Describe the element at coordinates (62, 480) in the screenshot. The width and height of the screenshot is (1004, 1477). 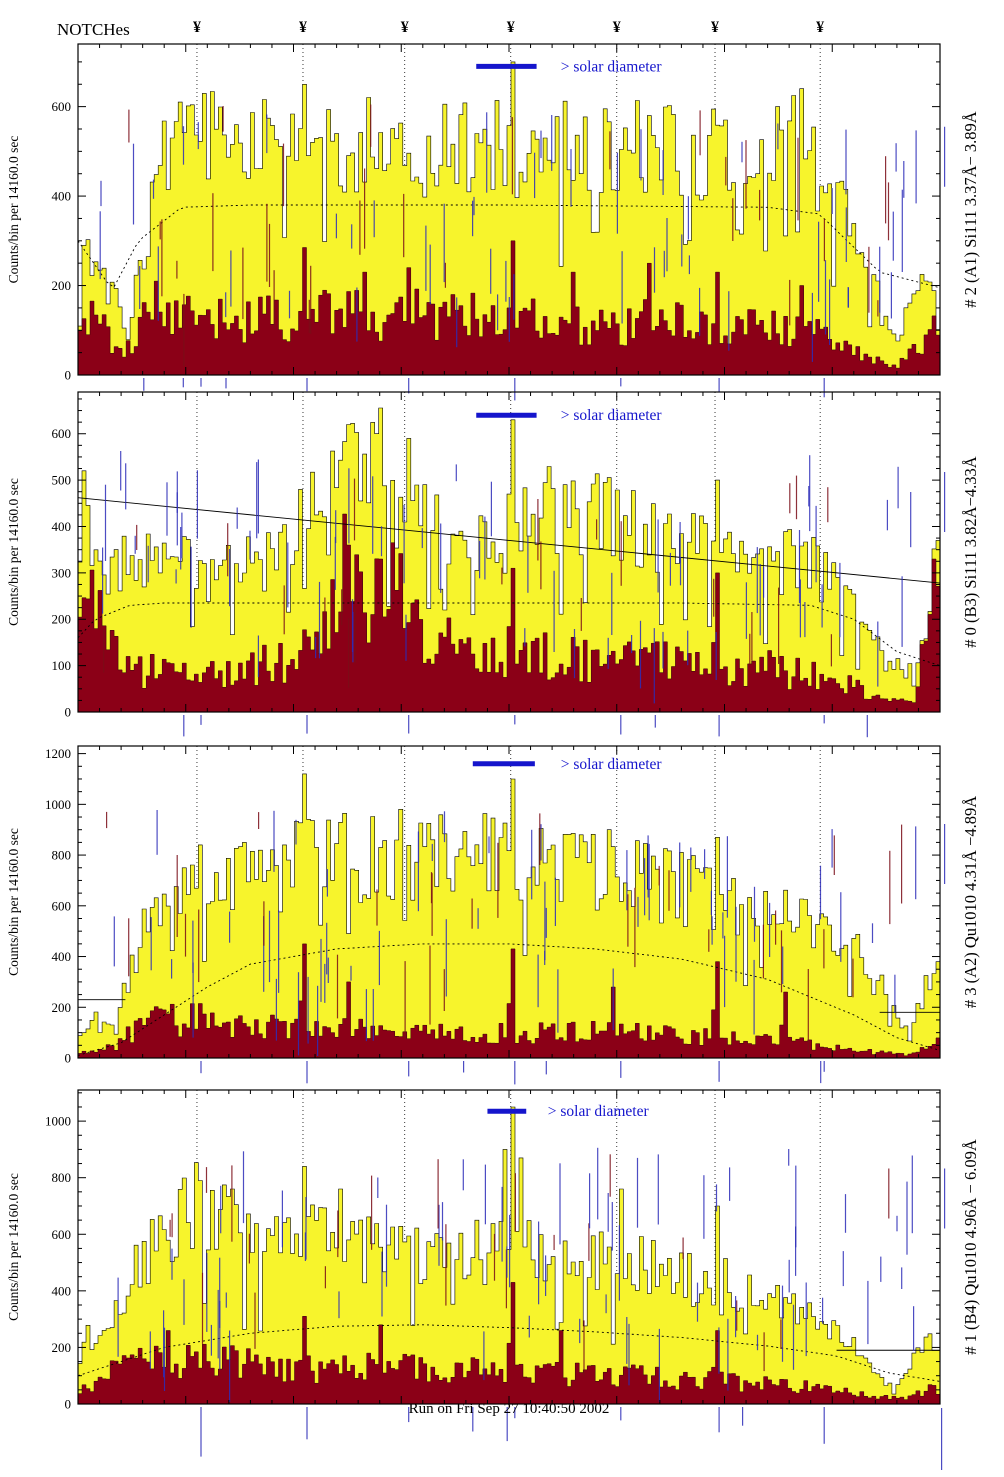
I see `y-tick-label: 500` at that location.